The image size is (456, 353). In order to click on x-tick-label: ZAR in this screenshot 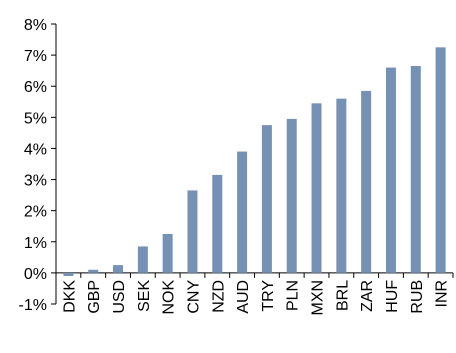, I will do `click(367, 296)`.